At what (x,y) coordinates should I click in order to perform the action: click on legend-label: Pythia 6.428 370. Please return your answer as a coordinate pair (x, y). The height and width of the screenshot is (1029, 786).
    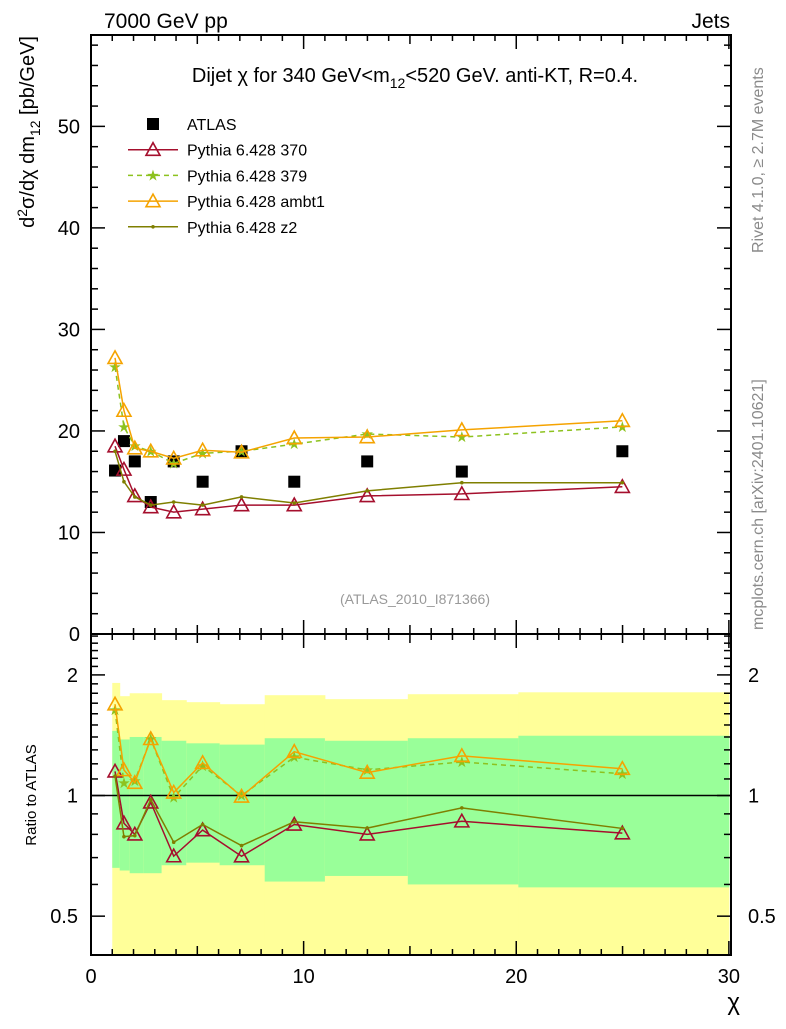
    Looking at the image, I should click on (247, 151).